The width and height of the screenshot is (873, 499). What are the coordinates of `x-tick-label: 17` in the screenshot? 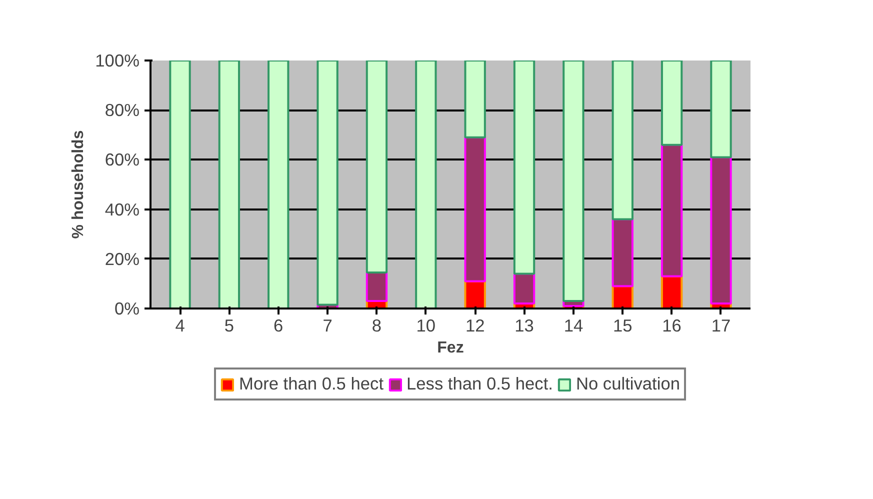 It's located at (721, 326).